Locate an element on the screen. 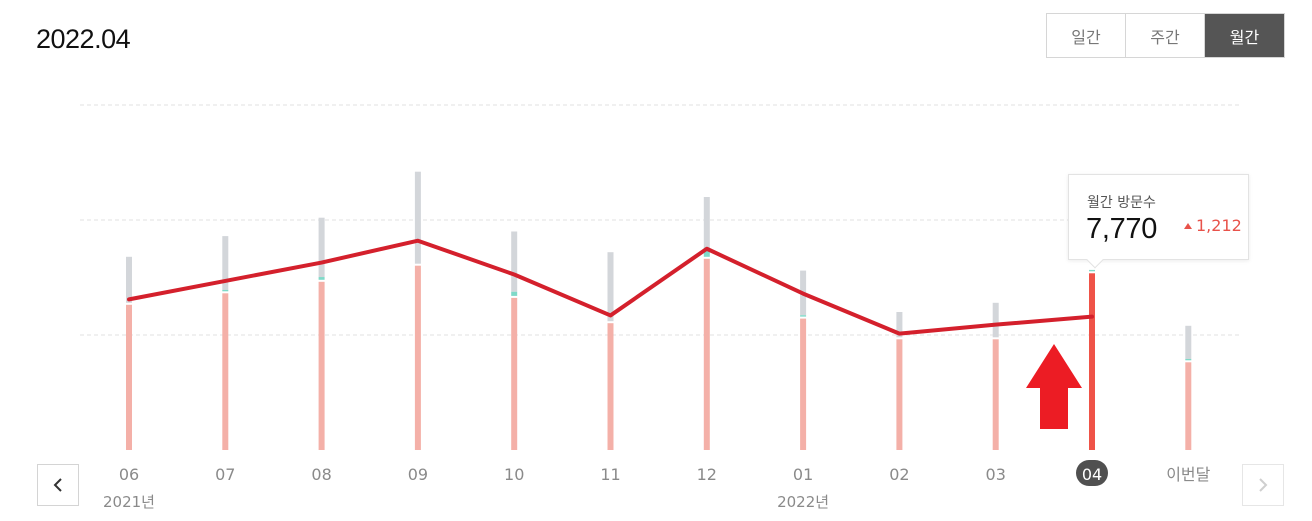  year-label-0: 2021년 is located at coordinates (129, 502).